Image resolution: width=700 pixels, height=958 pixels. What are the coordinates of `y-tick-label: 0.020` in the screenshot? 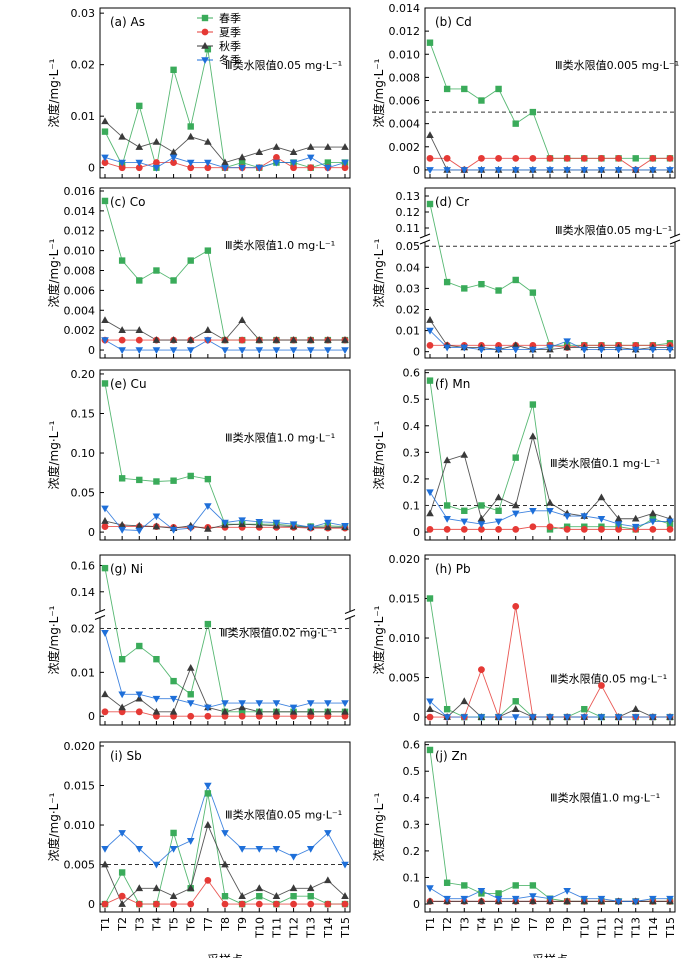 It's located at (405, 559).